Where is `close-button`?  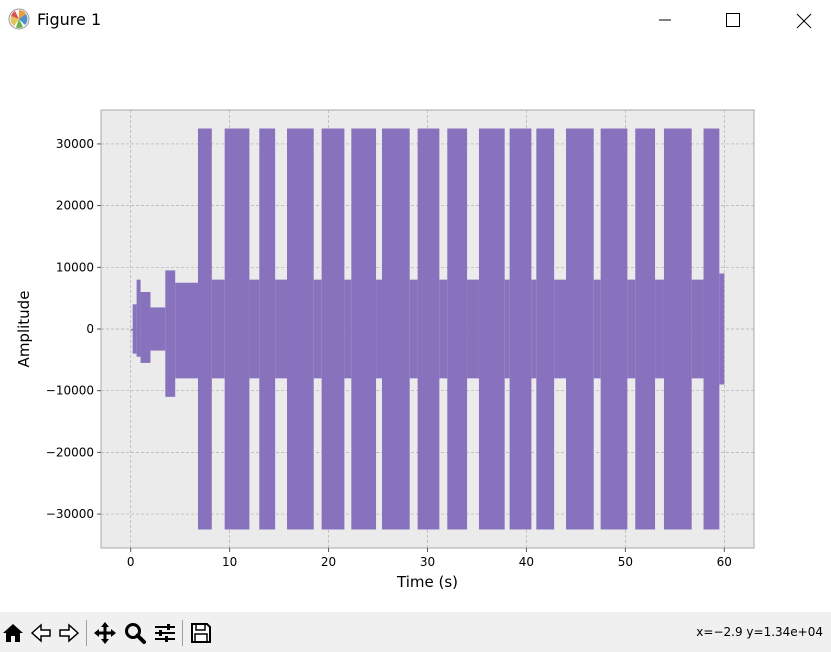 close-button is located at coordinates (803, 20).